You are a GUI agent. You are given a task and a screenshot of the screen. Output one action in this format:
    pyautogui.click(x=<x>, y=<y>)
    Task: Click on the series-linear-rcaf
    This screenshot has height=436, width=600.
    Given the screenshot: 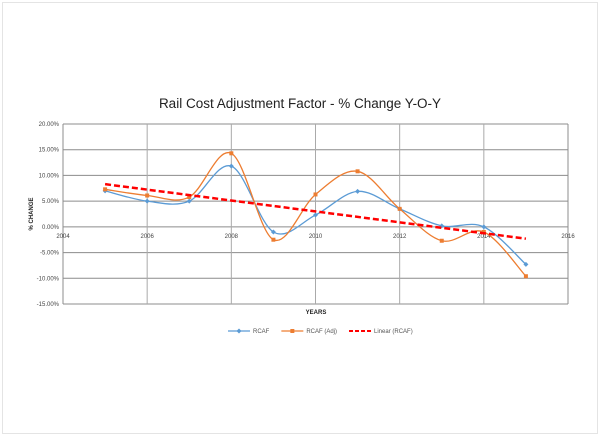 What is the action you would take?
    pyautogui.click(x=315, y=211)
    